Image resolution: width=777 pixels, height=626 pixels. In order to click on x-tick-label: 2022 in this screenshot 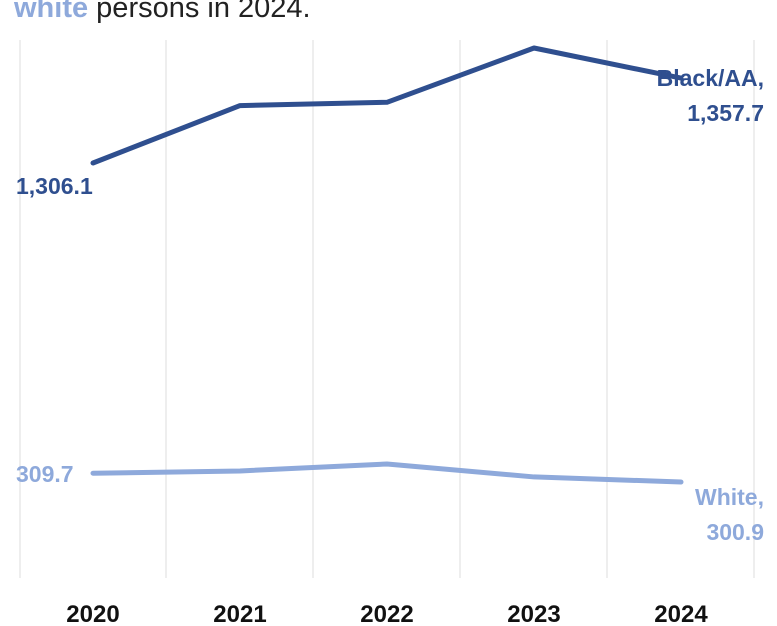, I will do `click(386, 613)`.